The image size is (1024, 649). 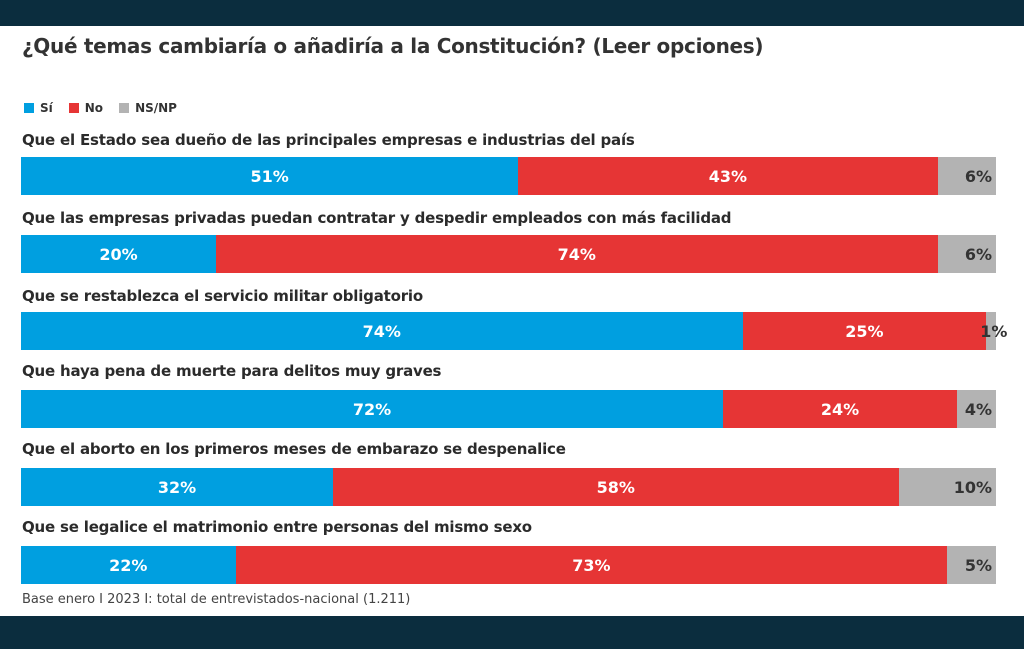 I want to click on legend: Sí No NS/NP, so click(x=108, y=108).